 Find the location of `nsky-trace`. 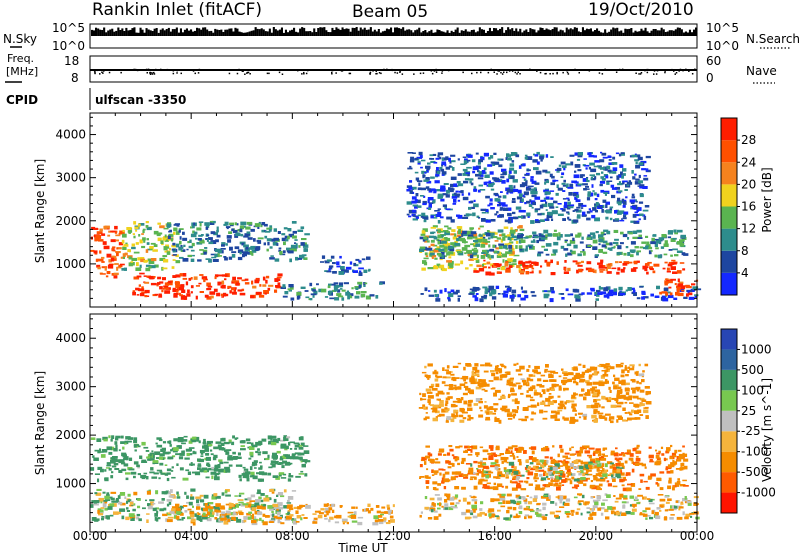

nsky-trace is located at coordinates (394, 31).